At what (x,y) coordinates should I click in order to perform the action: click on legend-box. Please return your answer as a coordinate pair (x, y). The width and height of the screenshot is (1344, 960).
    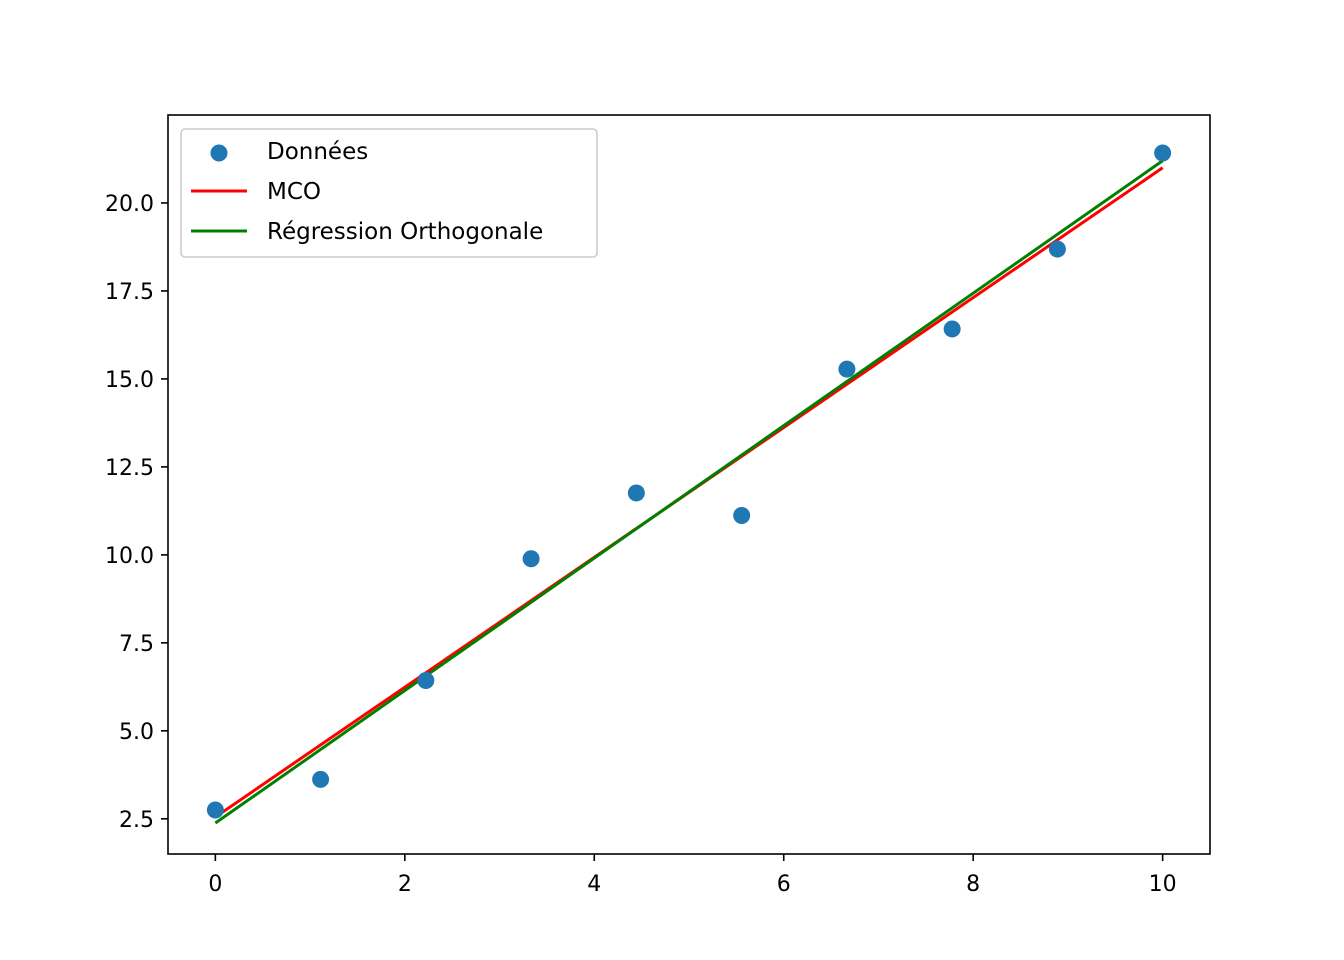
    Looking at the image, I should click on (389, 193).